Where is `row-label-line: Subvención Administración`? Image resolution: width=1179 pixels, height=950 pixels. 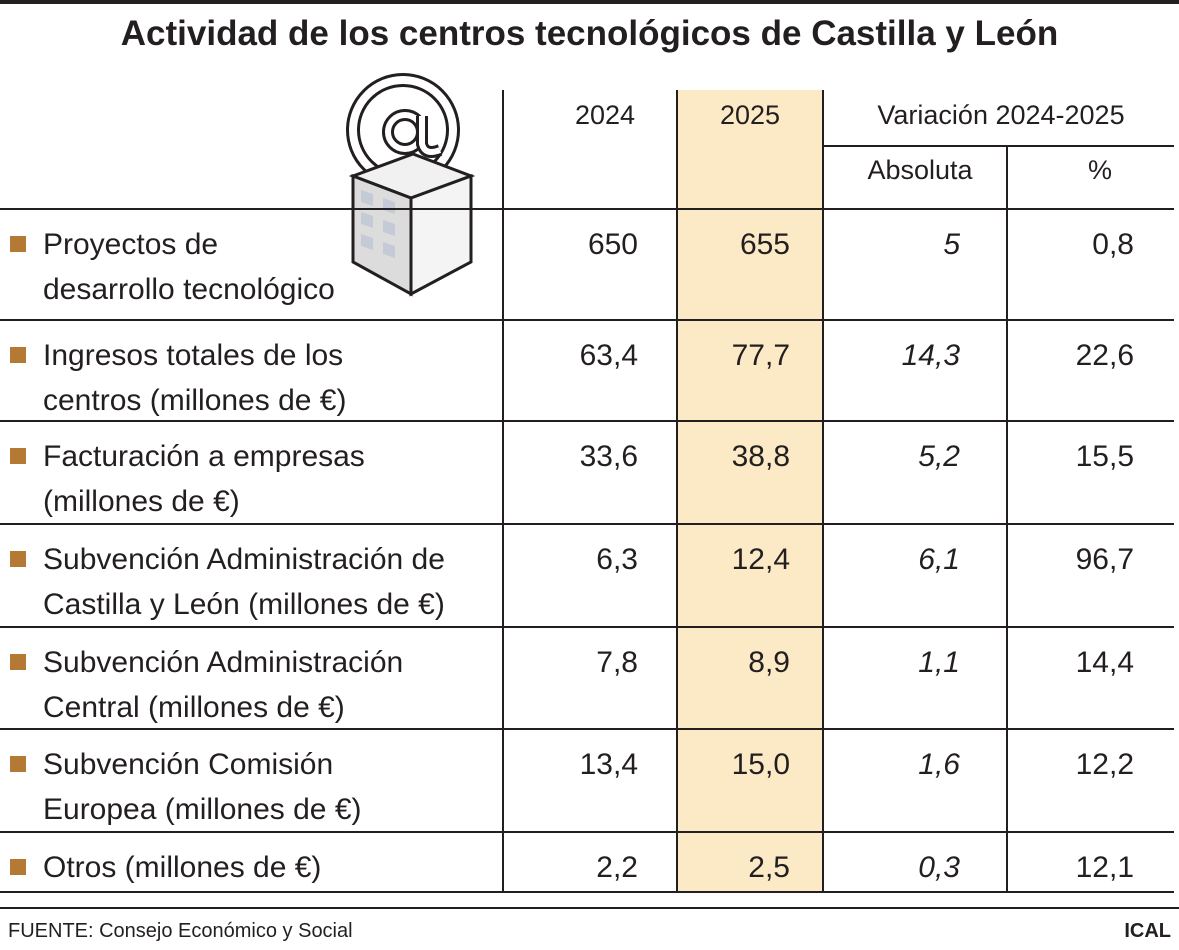
row-label-line: Subvención Administración is located at coordinates (223, 662).